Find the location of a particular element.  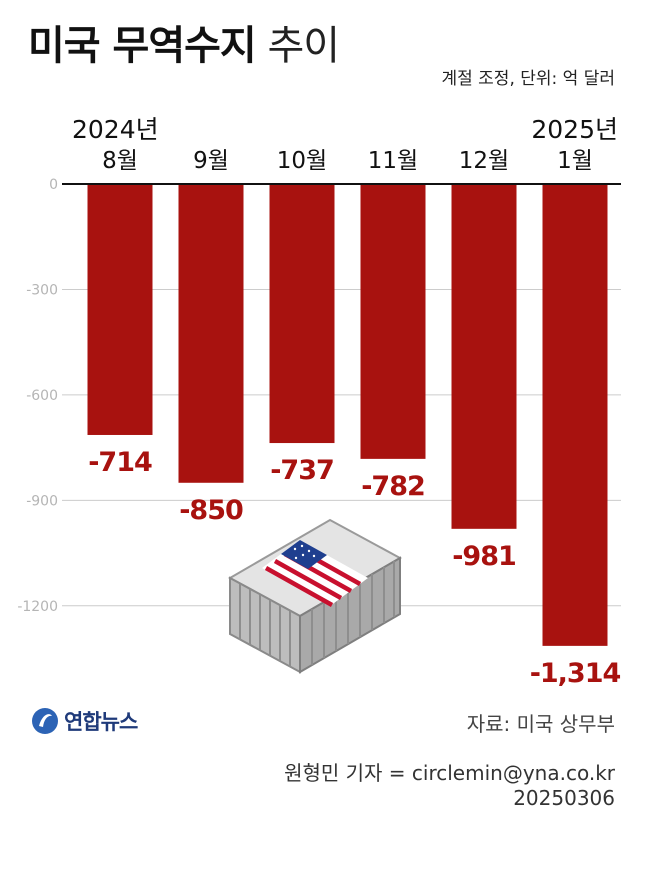

title-light: 추이 is located at coordinates (303, 46).